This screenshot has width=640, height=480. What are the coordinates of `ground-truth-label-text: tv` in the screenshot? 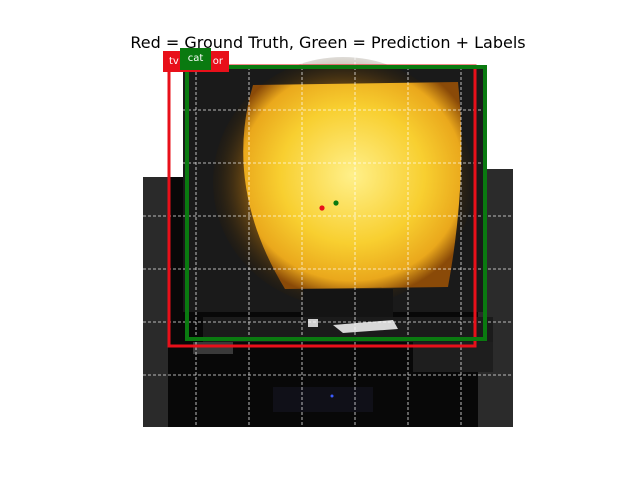 It's located at (174, 61).